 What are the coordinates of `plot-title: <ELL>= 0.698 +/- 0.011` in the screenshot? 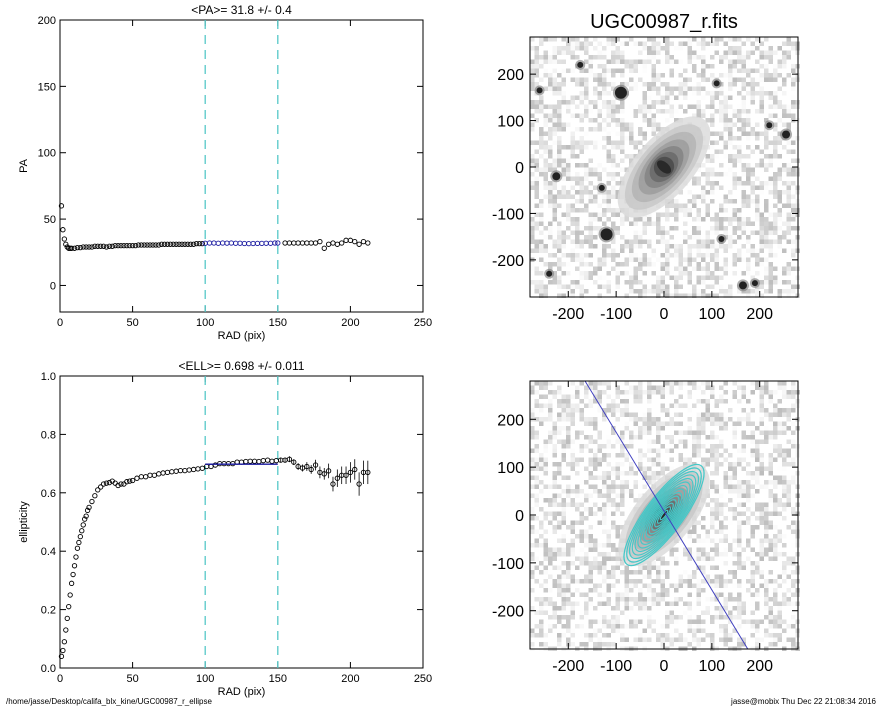 It's located at (242, 366).